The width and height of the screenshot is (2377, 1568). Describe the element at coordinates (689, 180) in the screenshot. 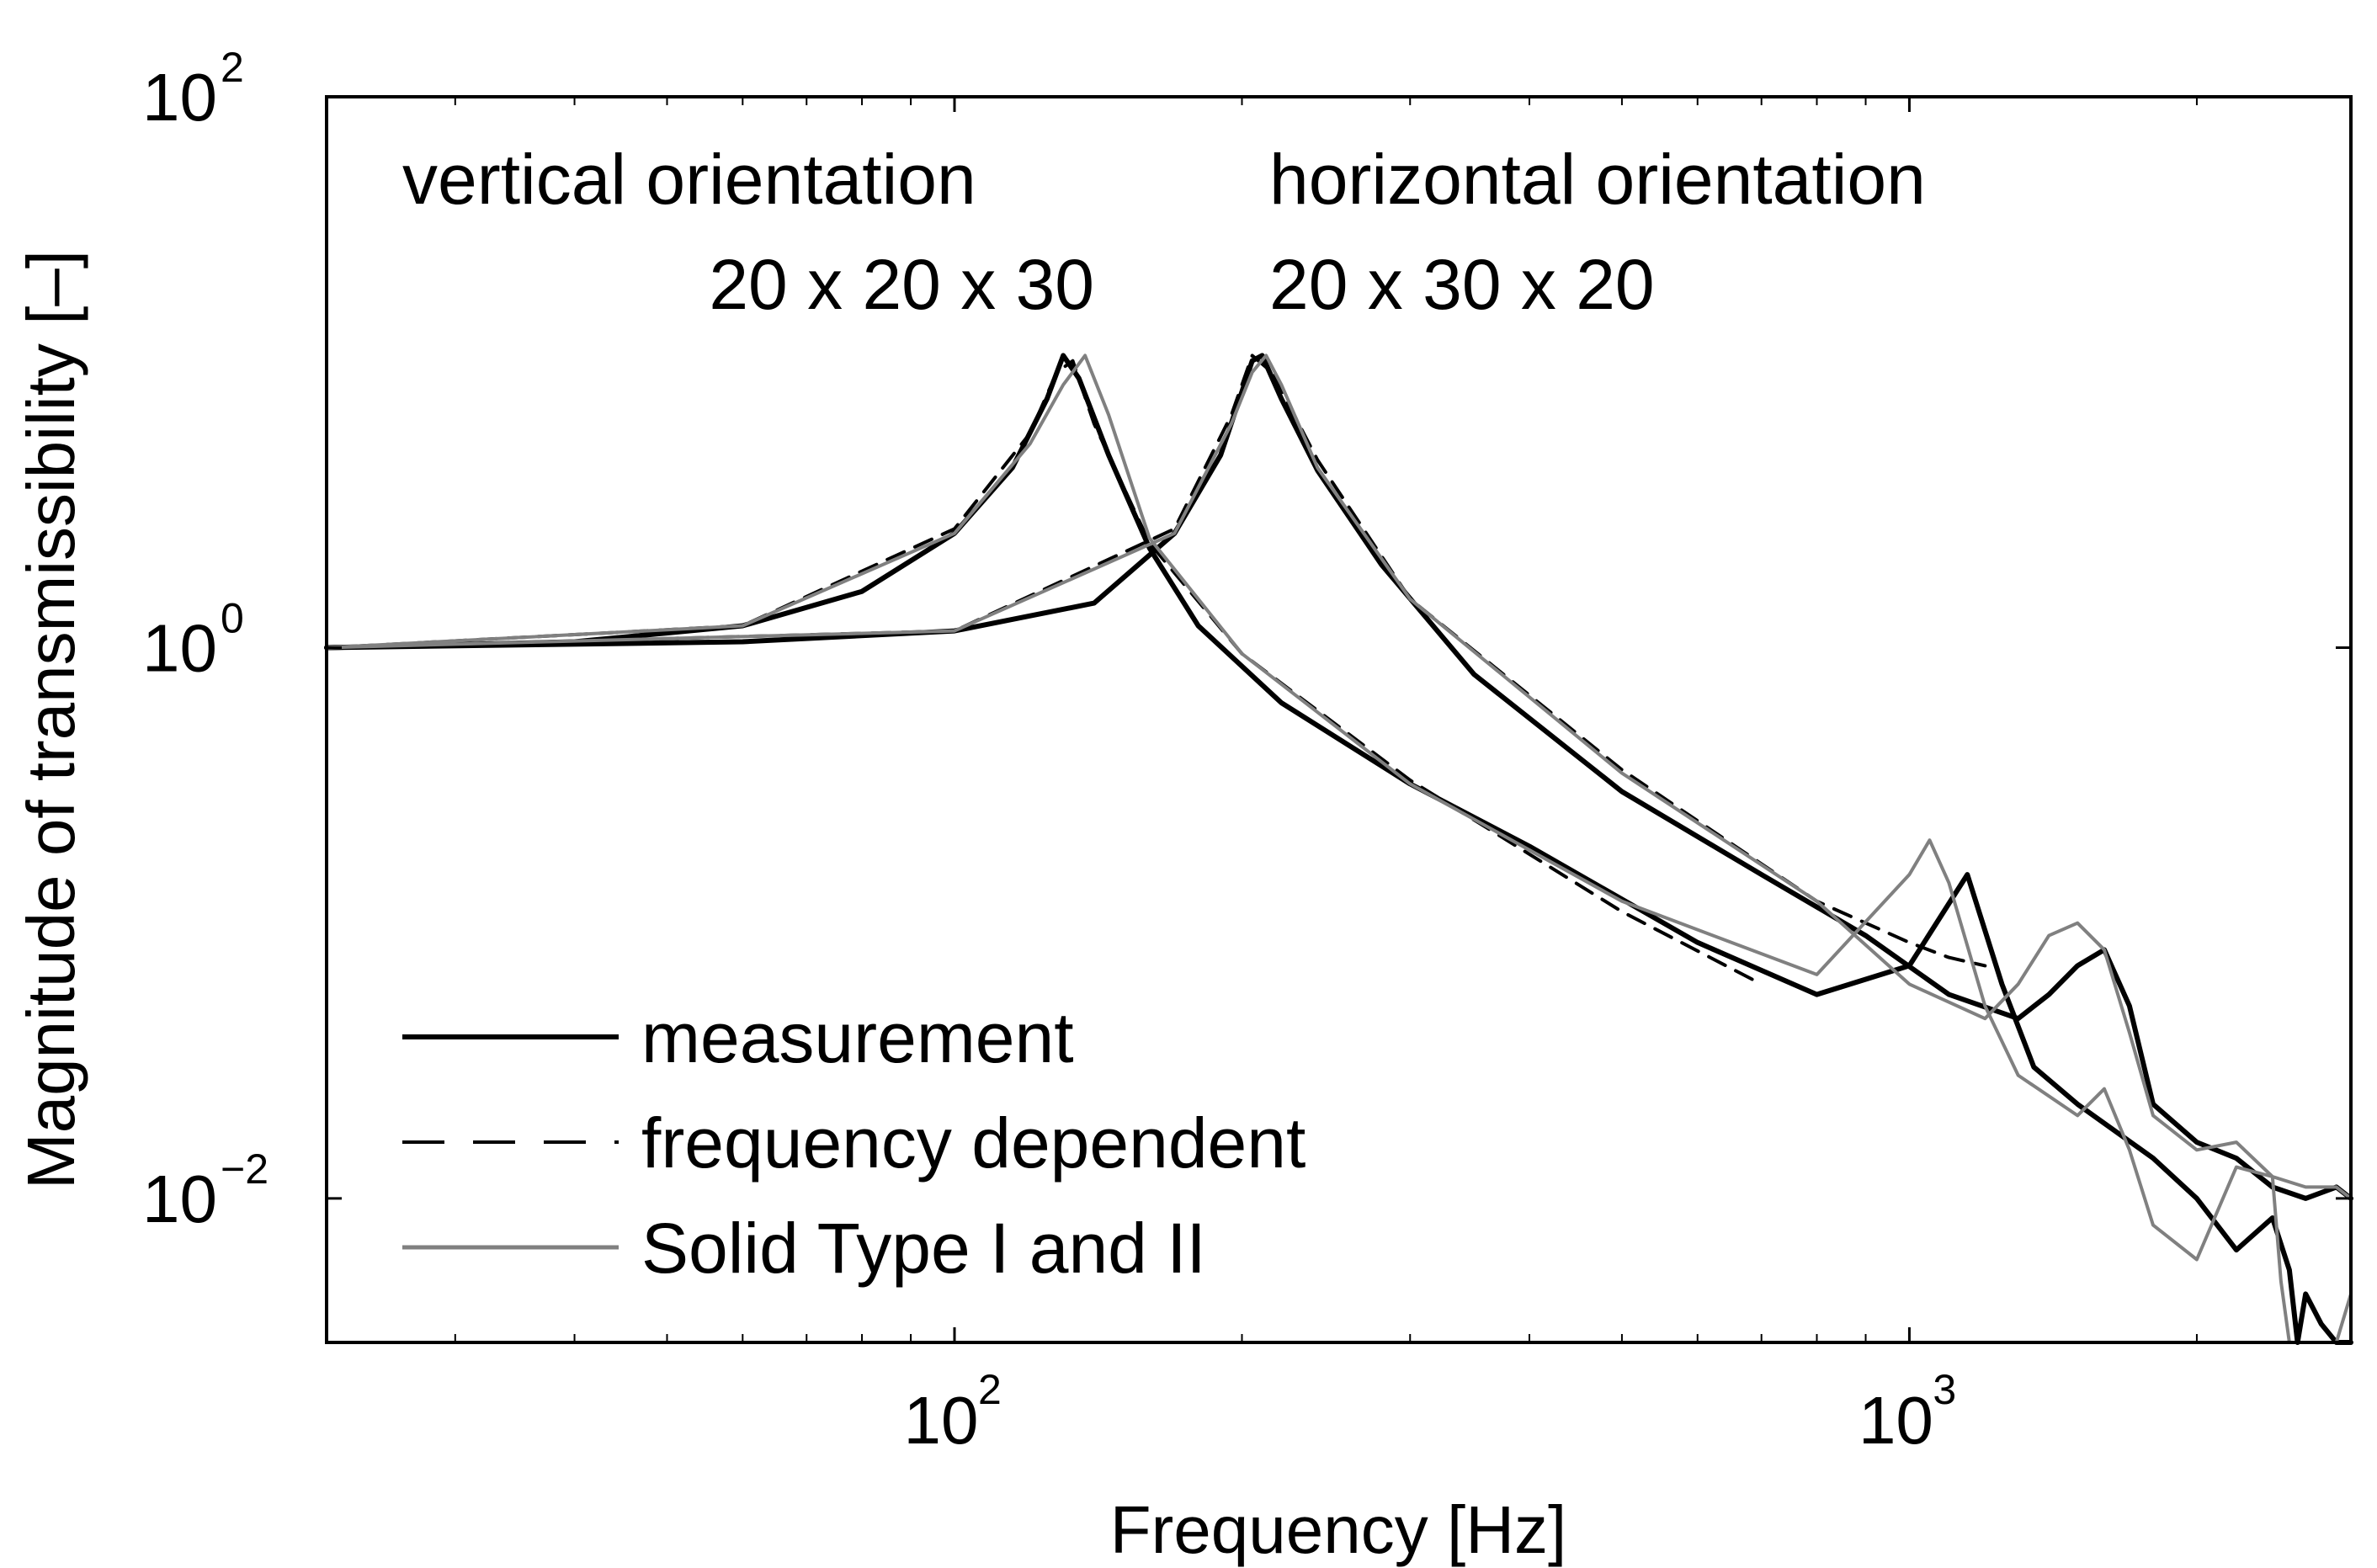

I see `annotation-vertical-orientation: vertical orientation` at that location.